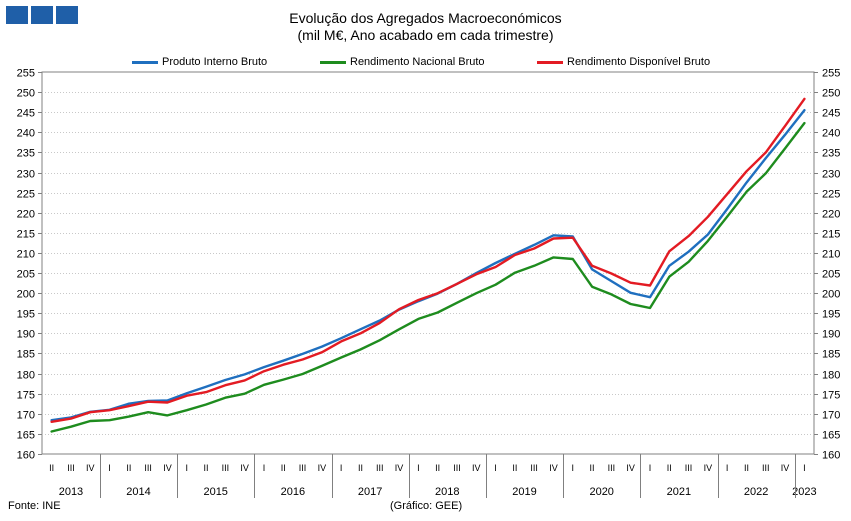 The image size is (851, 521). Describe the element at coordinates (831, 376) in the screenshot. I see `y-tick-label-right: 180` at that location.